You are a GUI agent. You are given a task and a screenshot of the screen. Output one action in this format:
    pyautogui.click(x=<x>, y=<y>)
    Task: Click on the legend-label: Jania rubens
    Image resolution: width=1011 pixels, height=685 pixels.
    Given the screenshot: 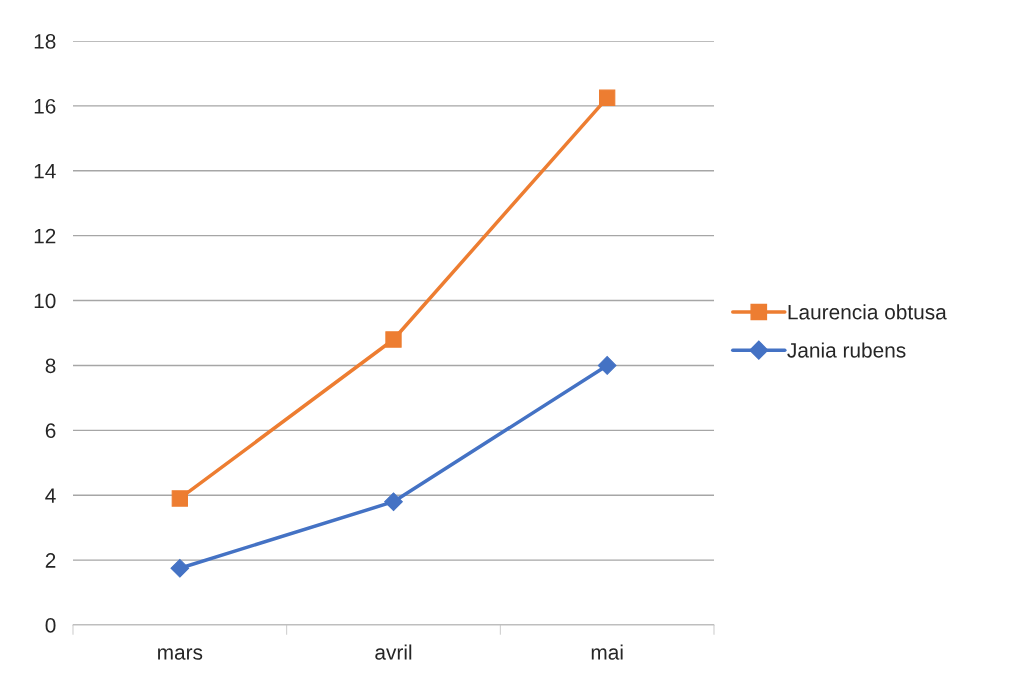 What is the action you would take?
    pyautogui.click(x=846, y=350)
    